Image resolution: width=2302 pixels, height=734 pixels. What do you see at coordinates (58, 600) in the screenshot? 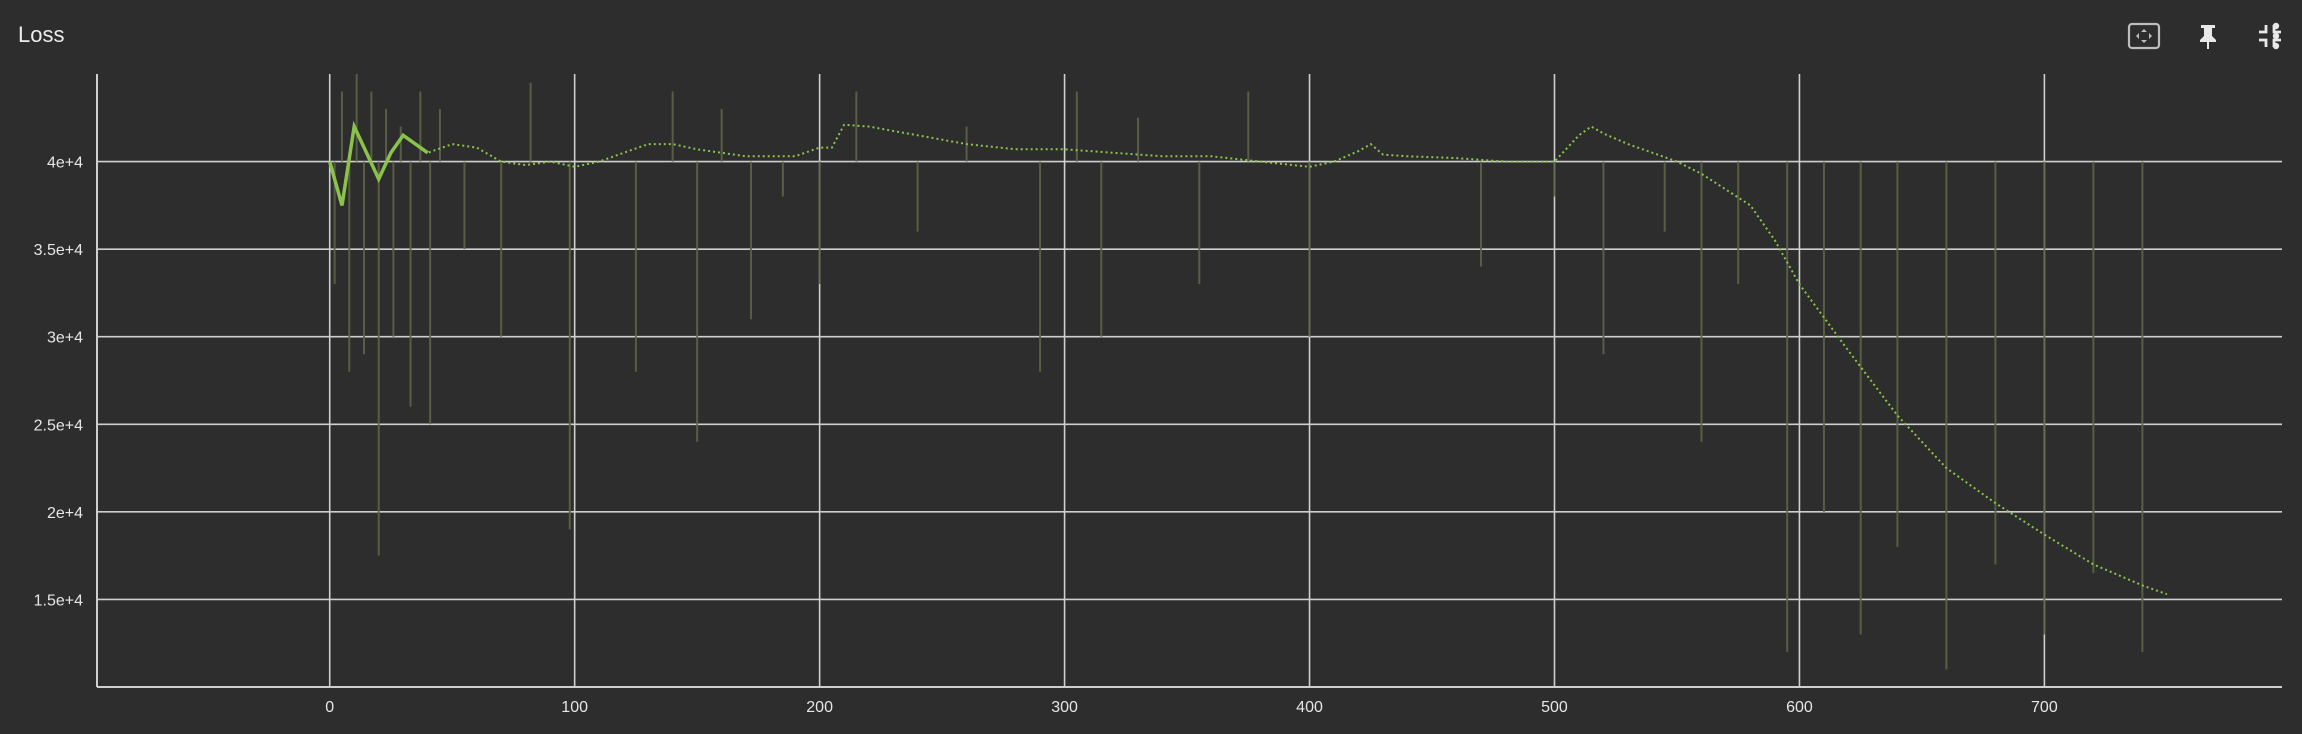
I see `y-tick-label: 1.5e+4` at bounding box center [58, 600].